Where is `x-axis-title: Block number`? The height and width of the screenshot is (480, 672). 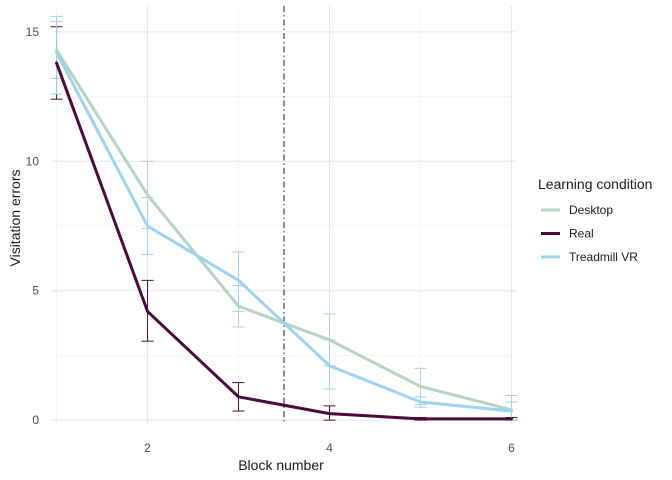
x-axis-title: Block number is located at coordinates (281, 465).